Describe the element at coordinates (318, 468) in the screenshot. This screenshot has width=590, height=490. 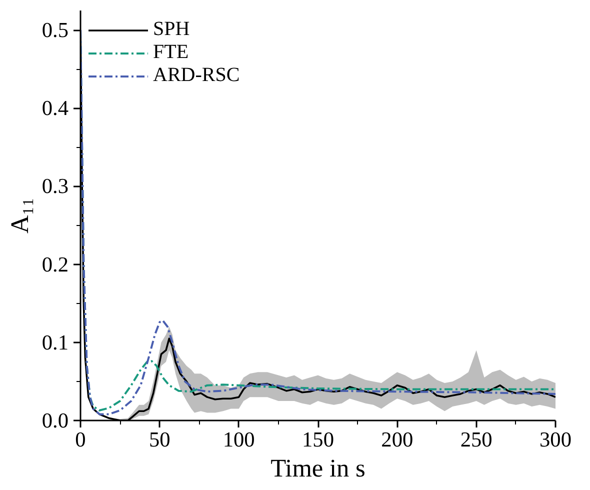
I see `x-axis-title: Time in s` at that location.